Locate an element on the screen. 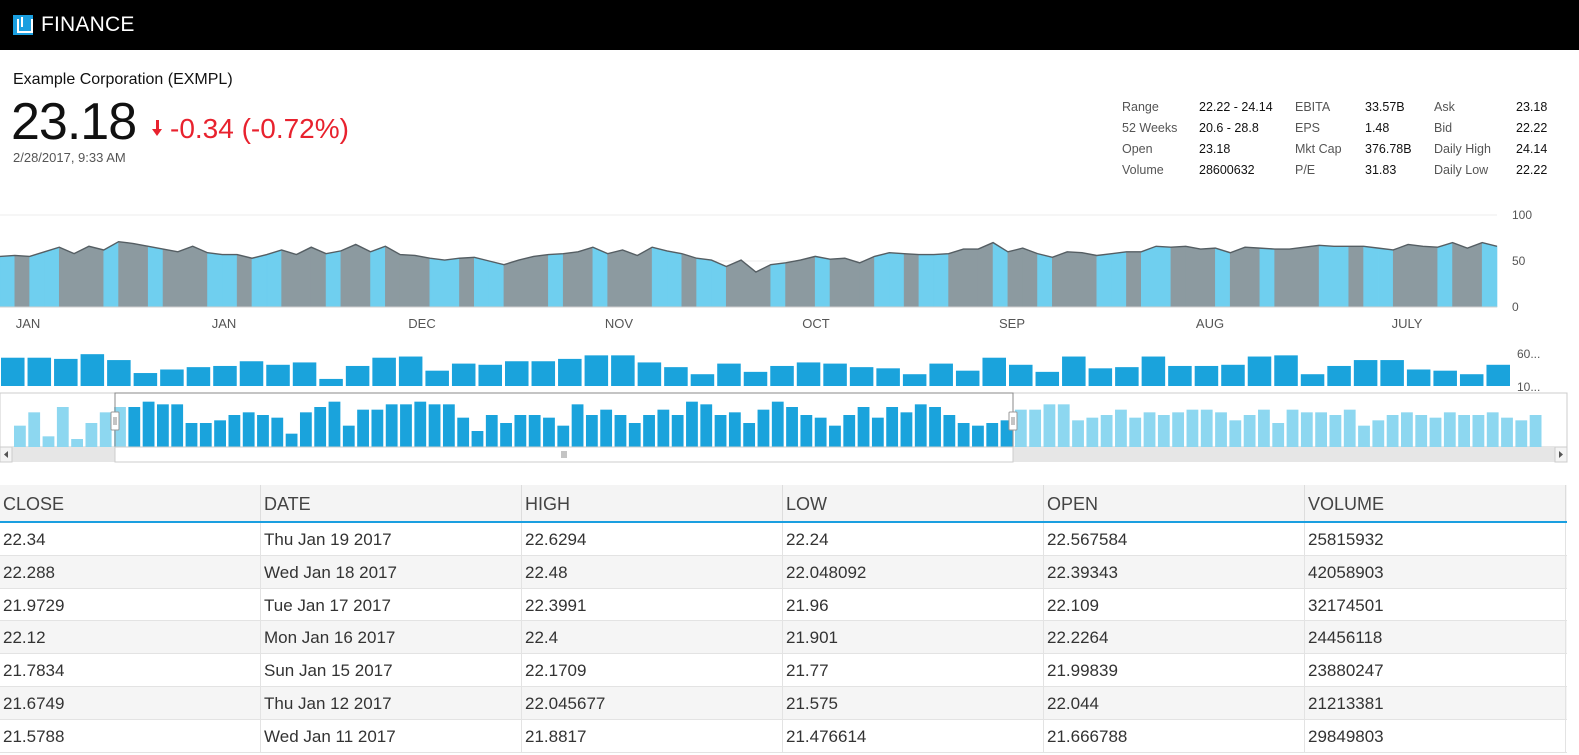  stat-label: Open is located at coordinates (1137, 149).